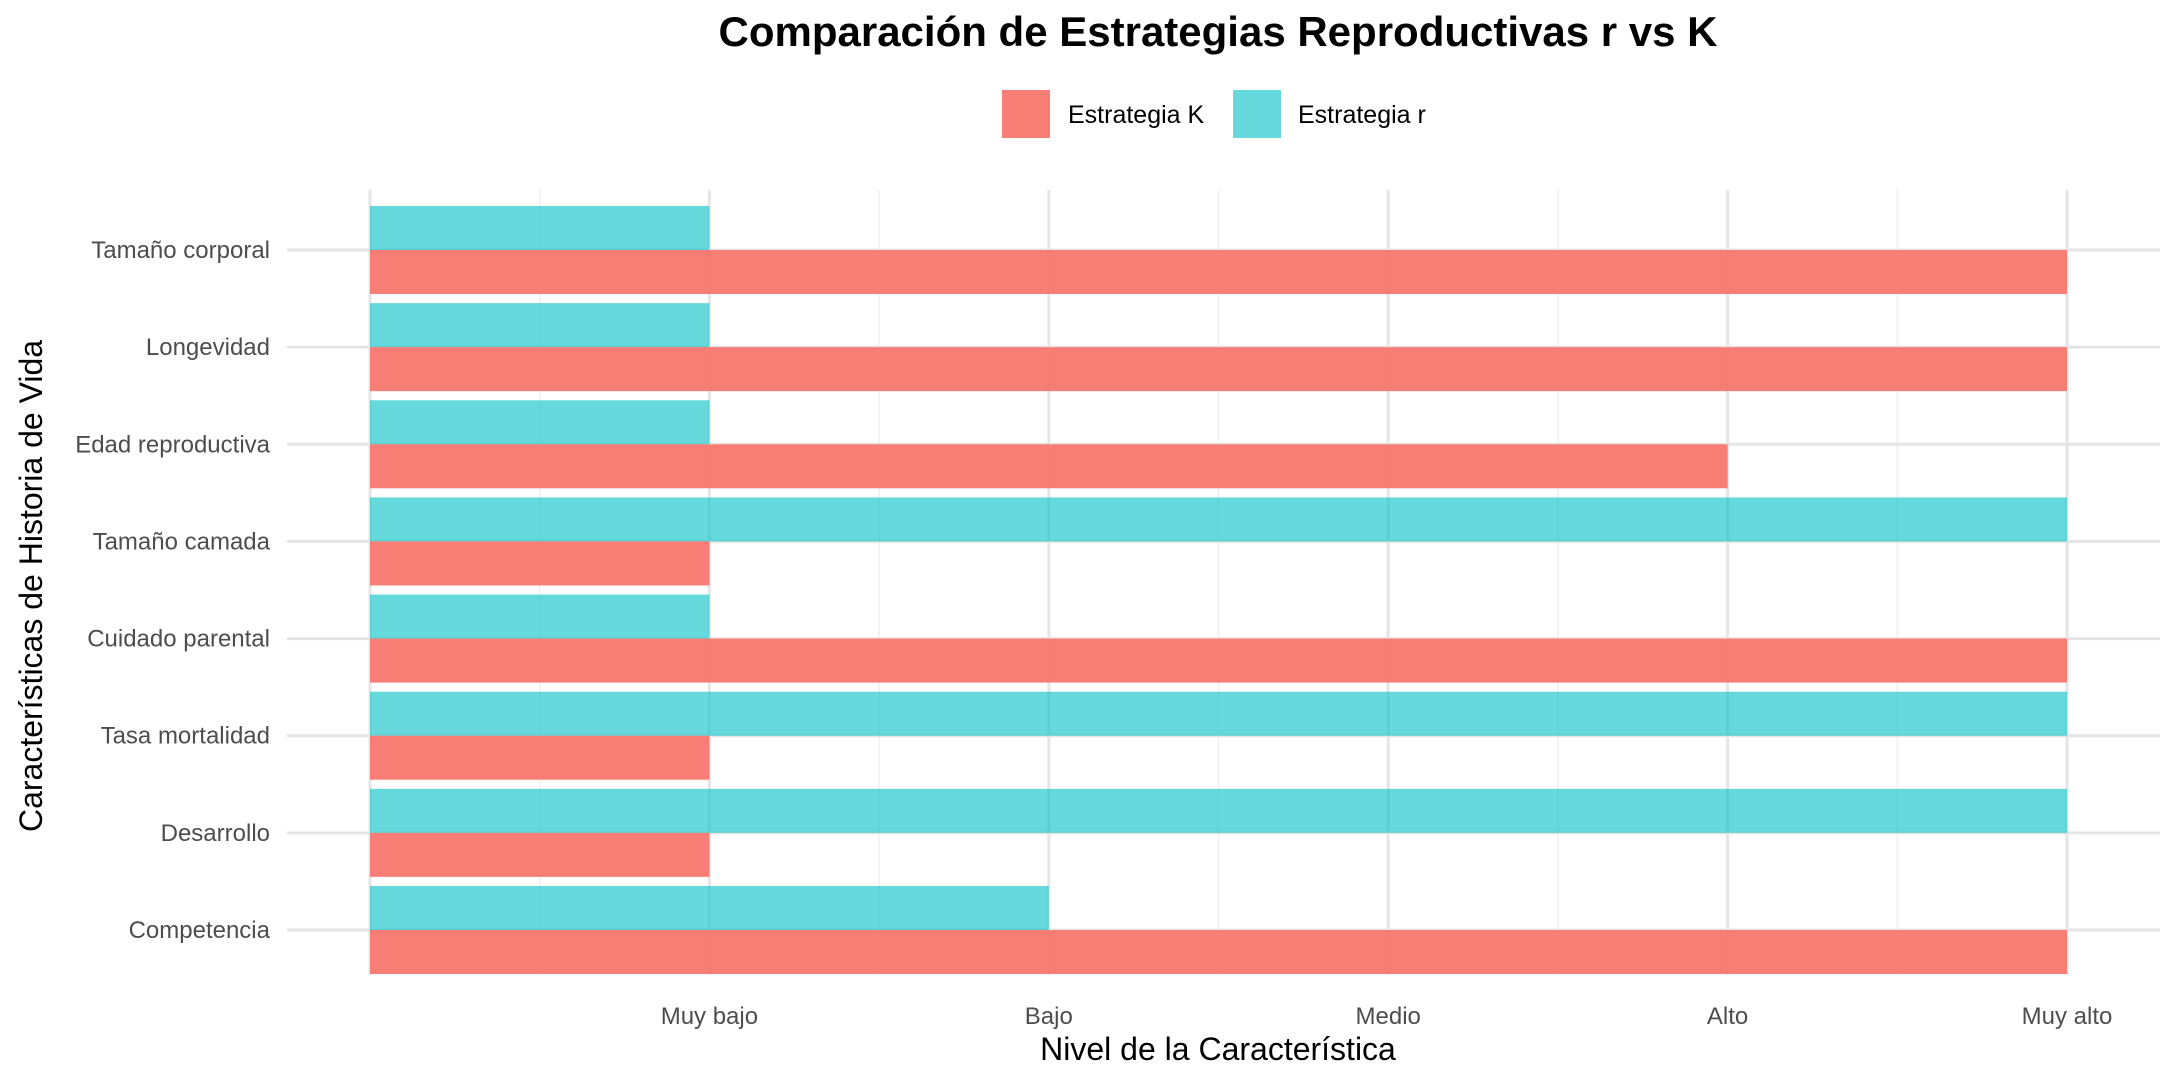 This screenshot has height=1080, width=2160. What do you see at coordinates (2067, 1016) in the screenshot?
I see `x-tick-label-muy-alto: Muy alto` at bounding box center [2067, 1016].